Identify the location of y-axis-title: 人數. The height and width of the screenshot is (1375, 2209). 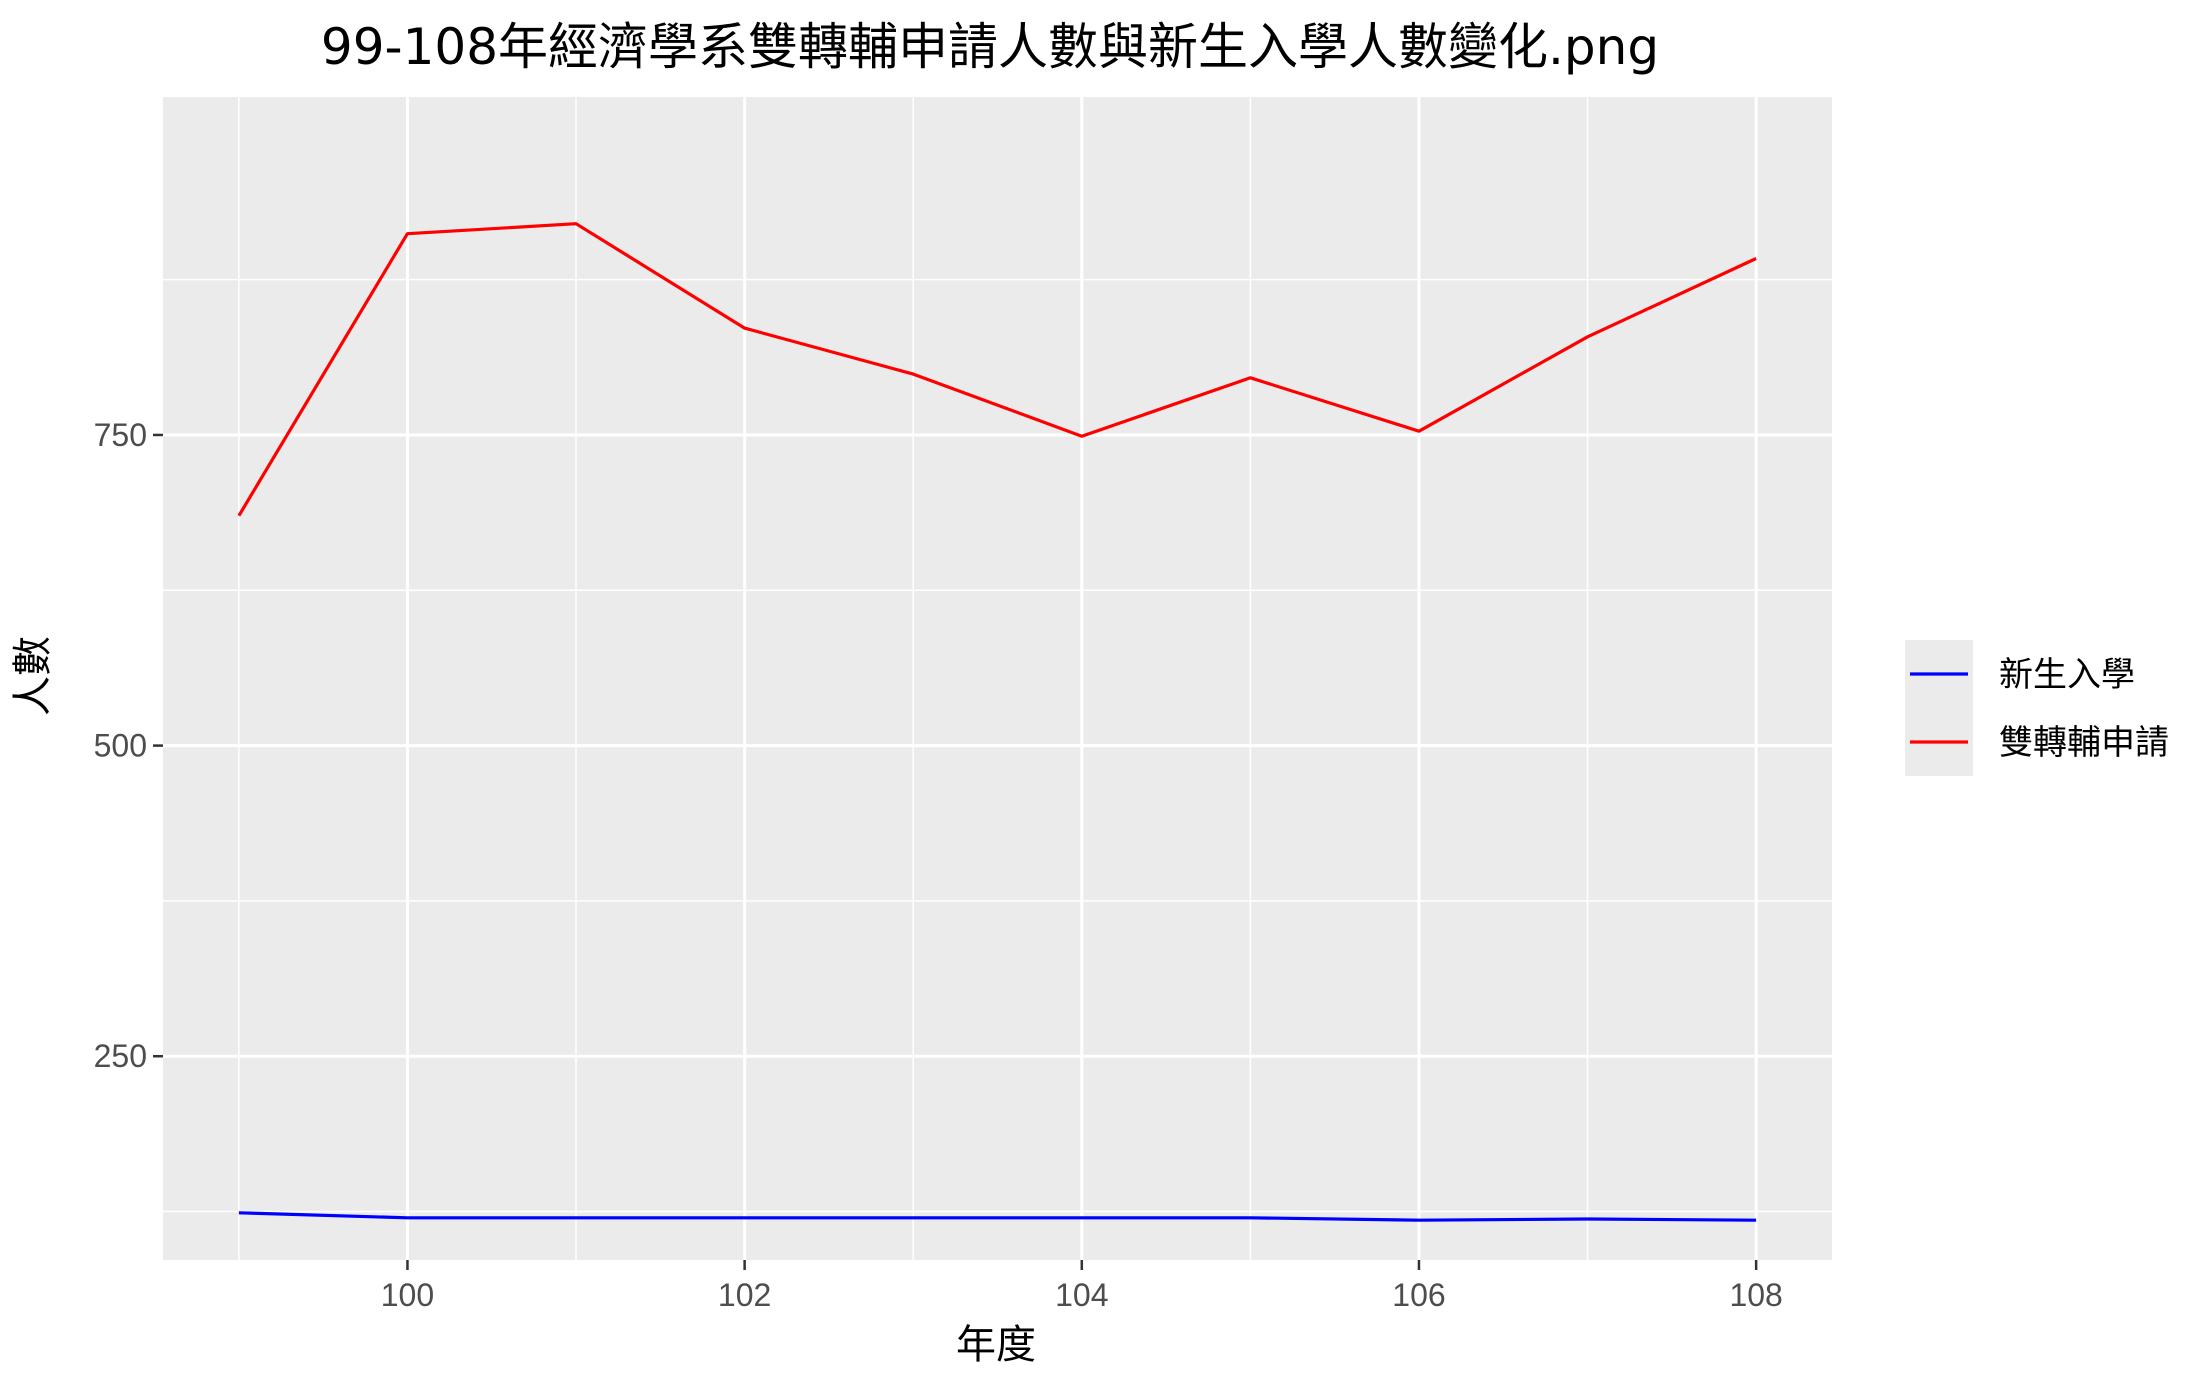
(33, 676).